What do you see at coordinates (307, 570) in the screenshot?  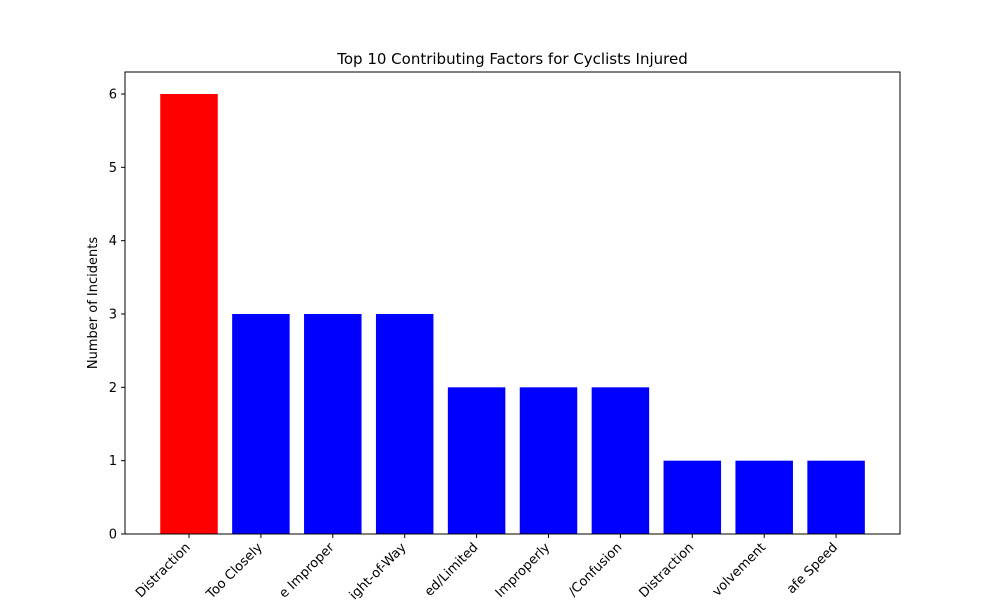 I see `x-tick-label-3: e Improper` at bounding box center [307, 570].